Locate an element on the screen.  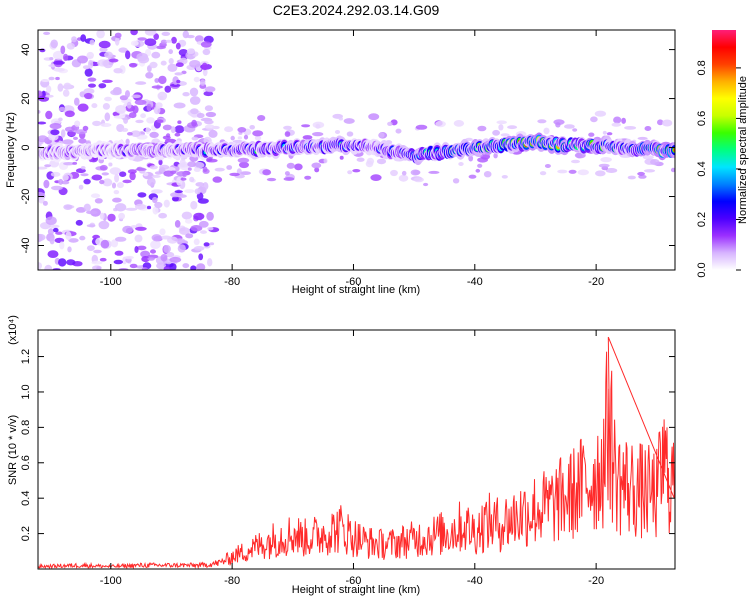
tick-label: 40 is located at coordinates (26, 49).